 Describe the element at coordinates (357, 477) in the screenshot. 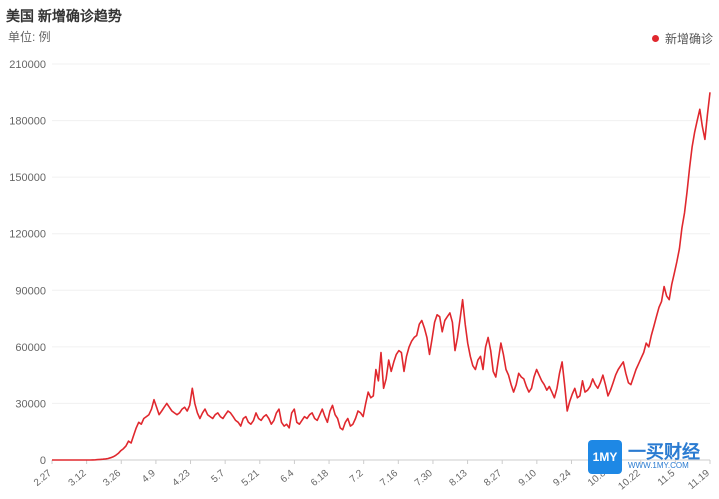

I see `x-tick-label: 7.2` at that location.